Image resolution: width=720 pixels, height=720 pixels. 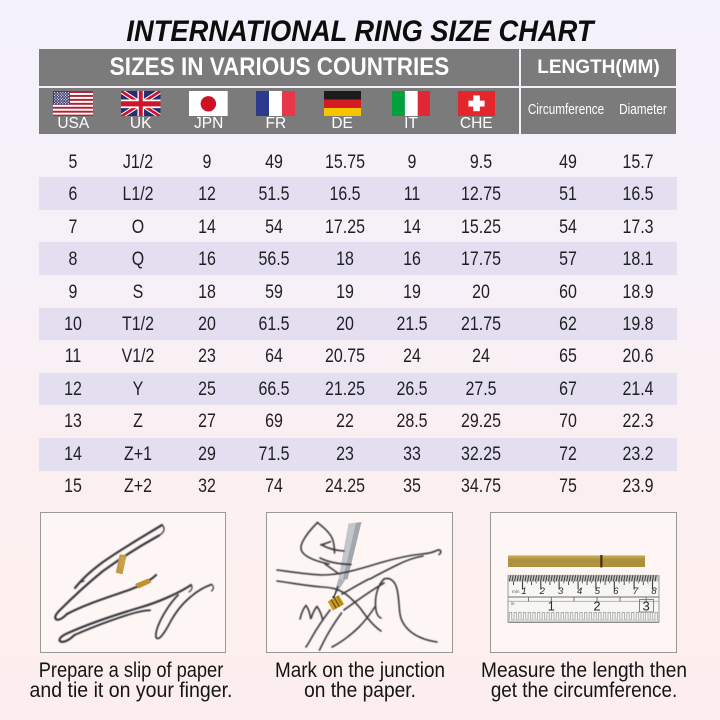 I want to click on svg-text: 7, so click(x=636, y=591).